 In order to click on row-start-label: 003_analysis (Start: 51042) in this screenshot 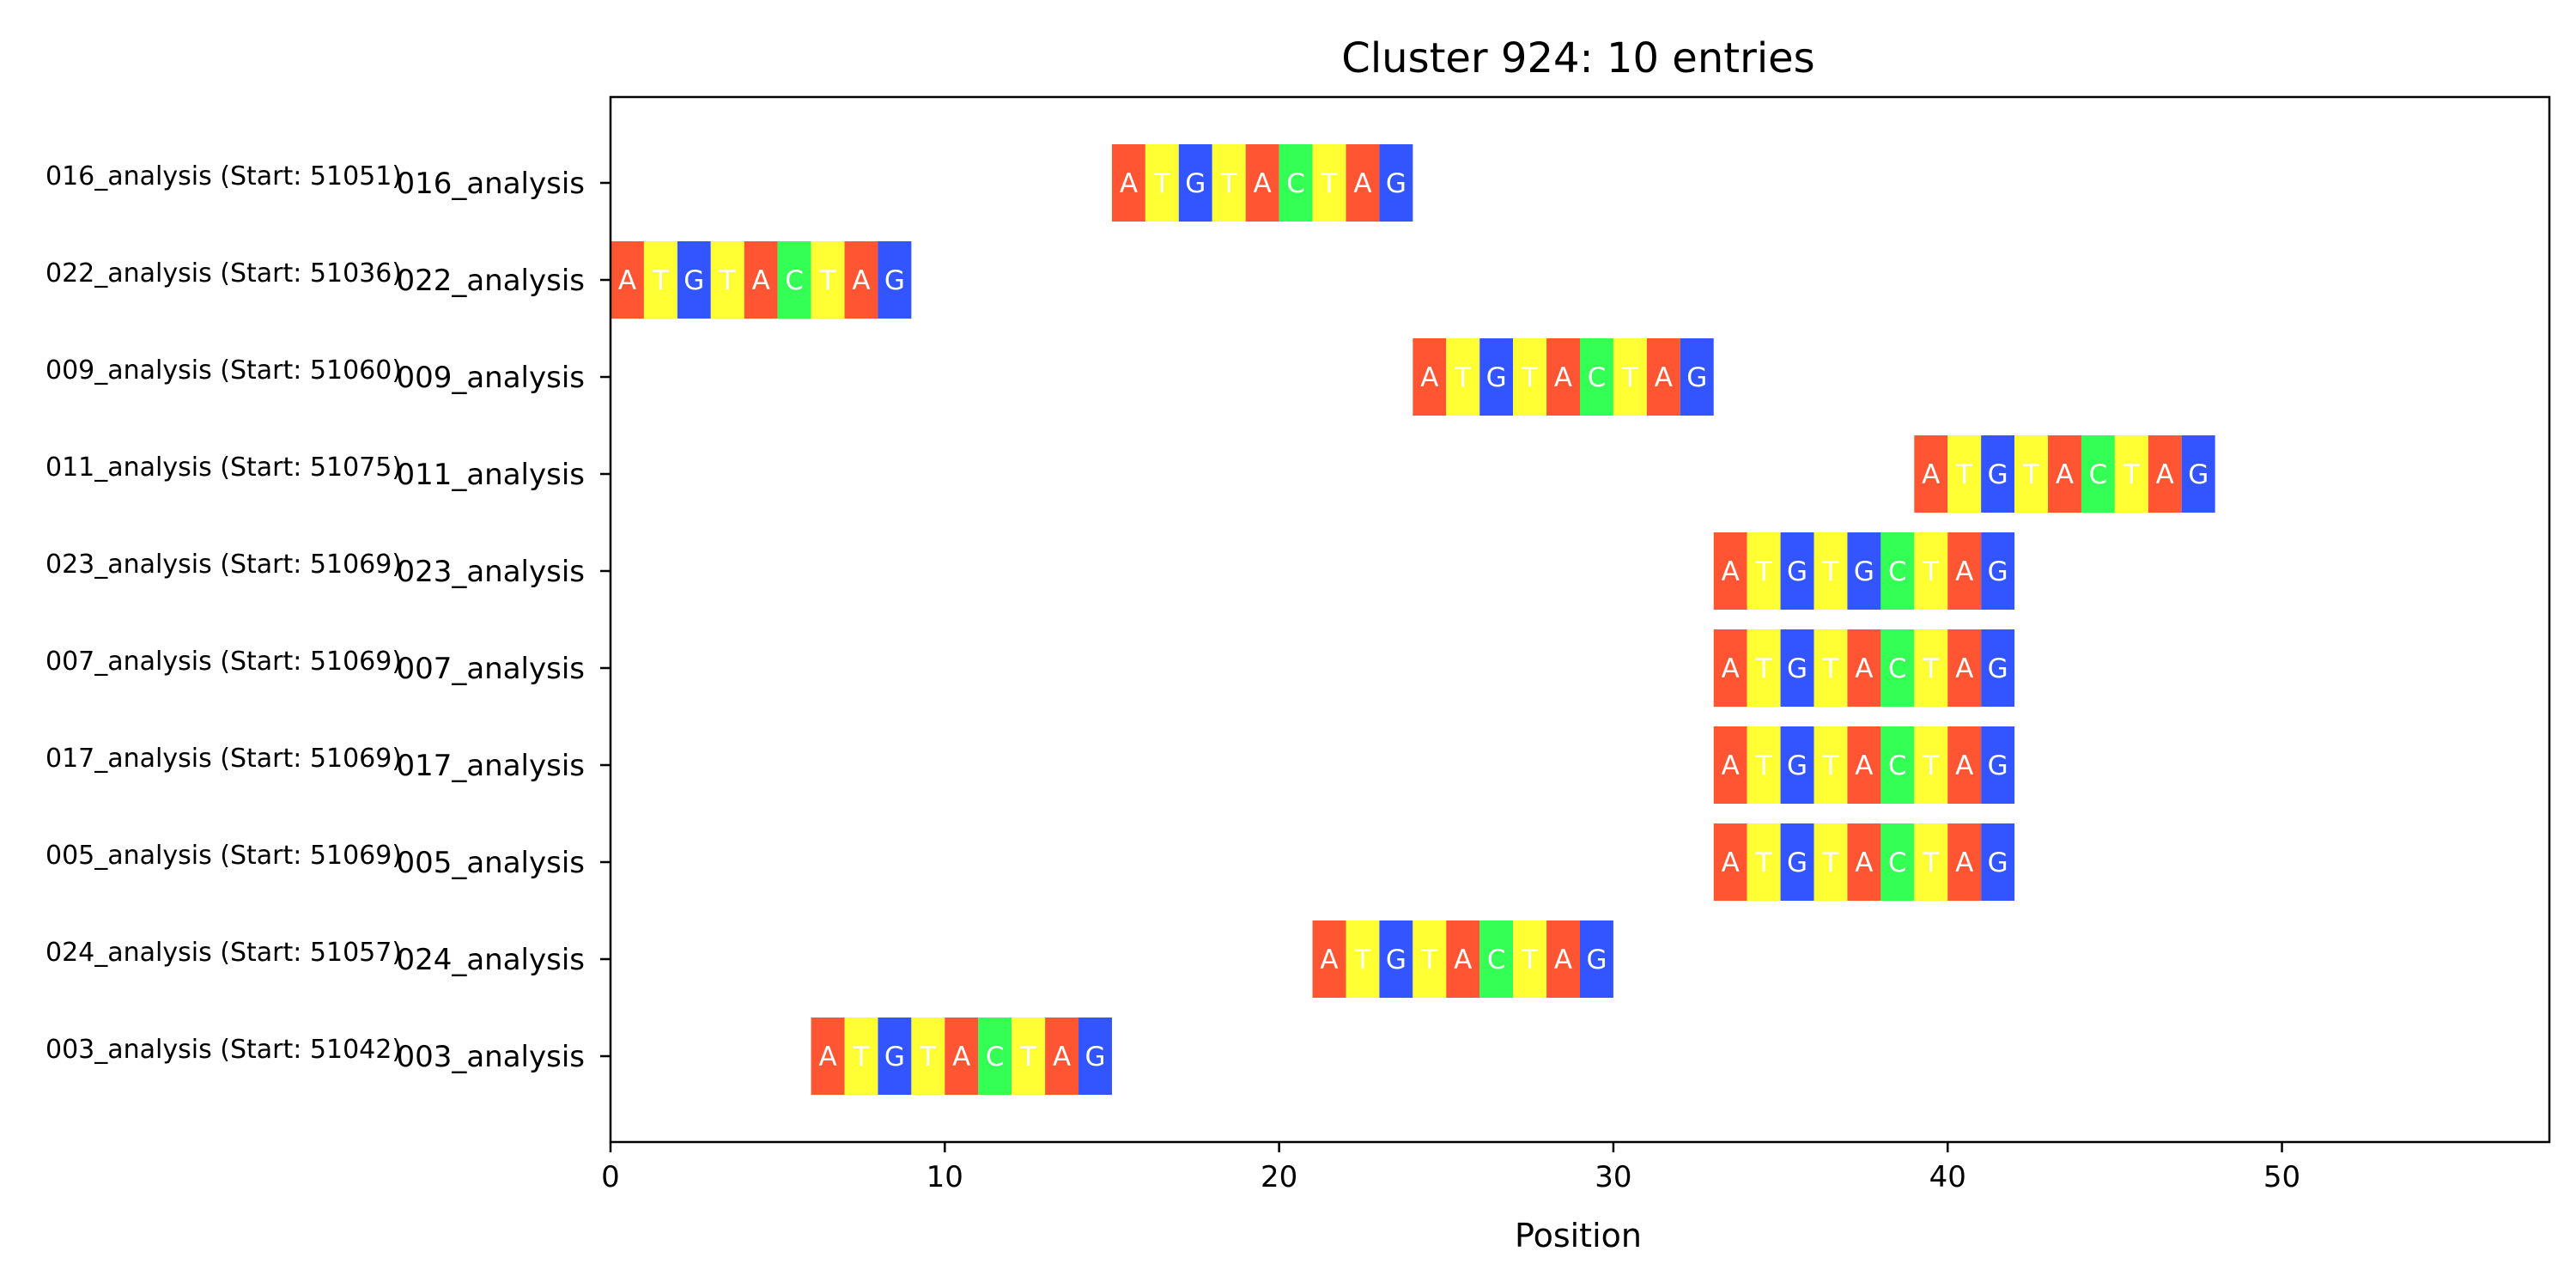, I will do `click(224, 1050)`.